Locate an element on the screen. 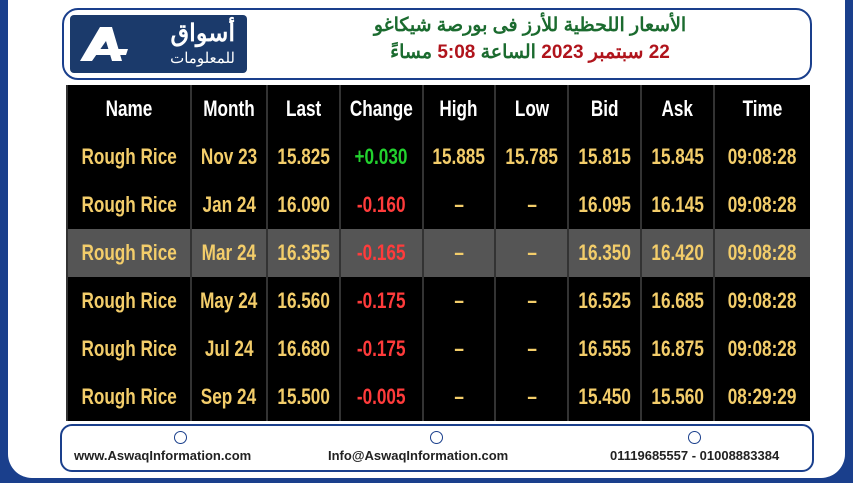 This screenshot has height=483, width=853. table-cell: 15.845 is located at coordinates (676, 157).